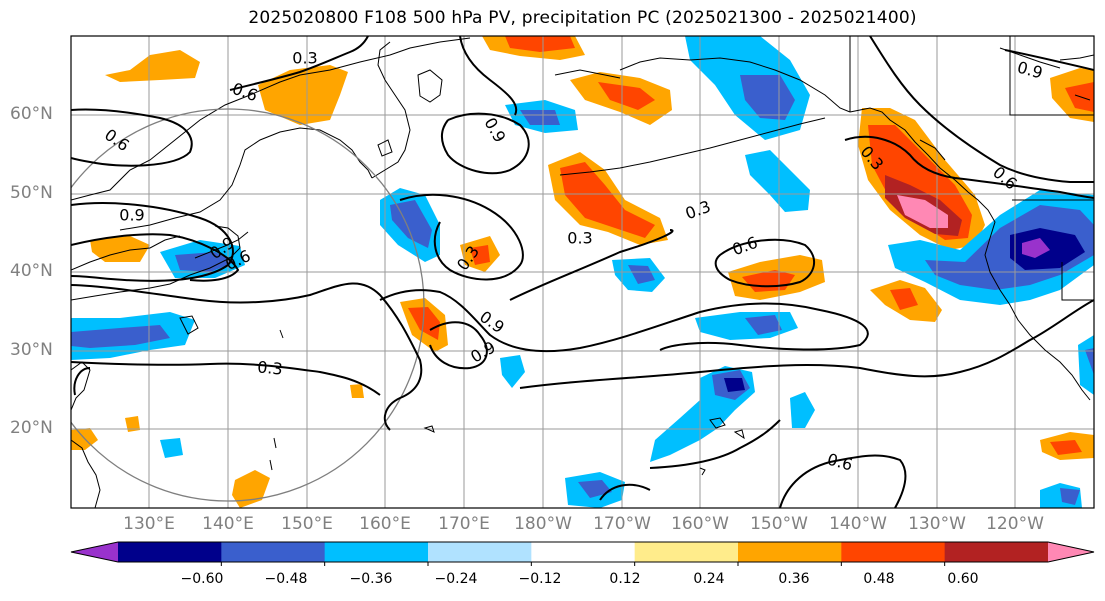  Describe the element at coordinates (622, 524) in the screenshot. I see `lon-label-170w: 170°W` at that location.